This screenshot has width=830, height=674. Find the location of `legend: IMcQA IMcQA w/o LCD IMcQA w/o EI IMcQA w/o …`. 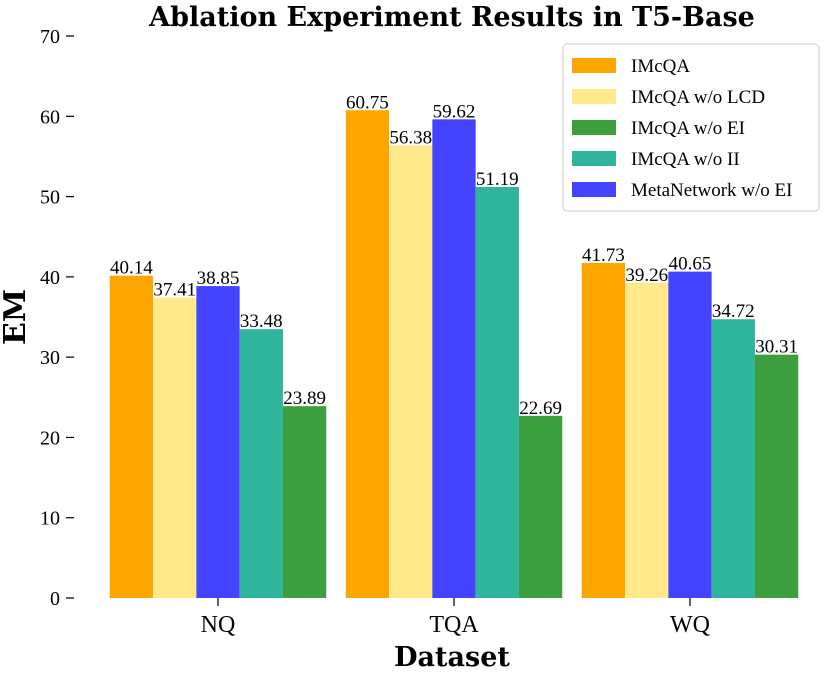

legend: IMcQA IMcQA w/o LCD IMcQA w/o EI IMcQA w/o … is located at coordinates (691, 127).